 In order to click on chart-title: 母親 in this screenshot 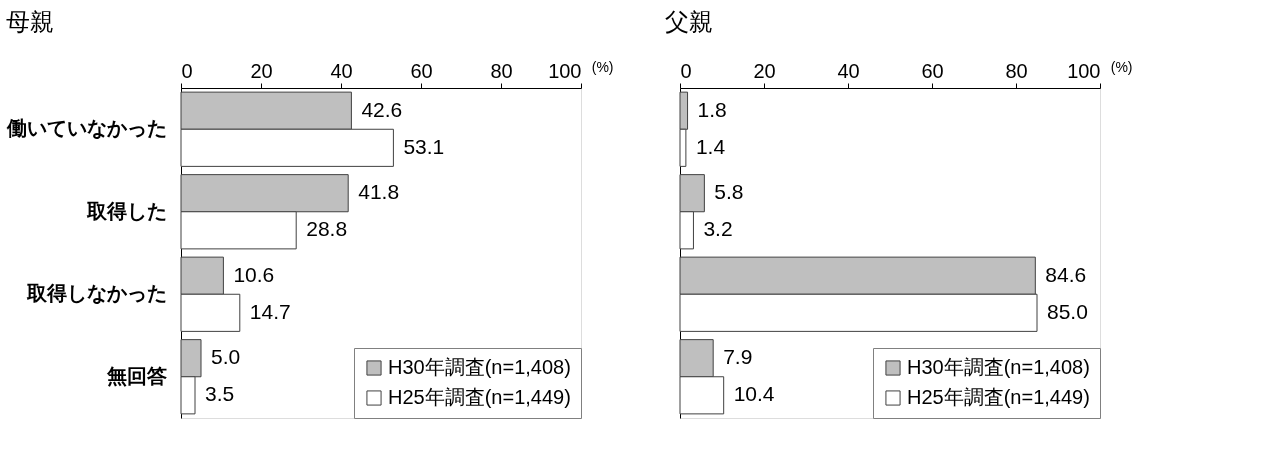, I will do `click(30, 21)`.